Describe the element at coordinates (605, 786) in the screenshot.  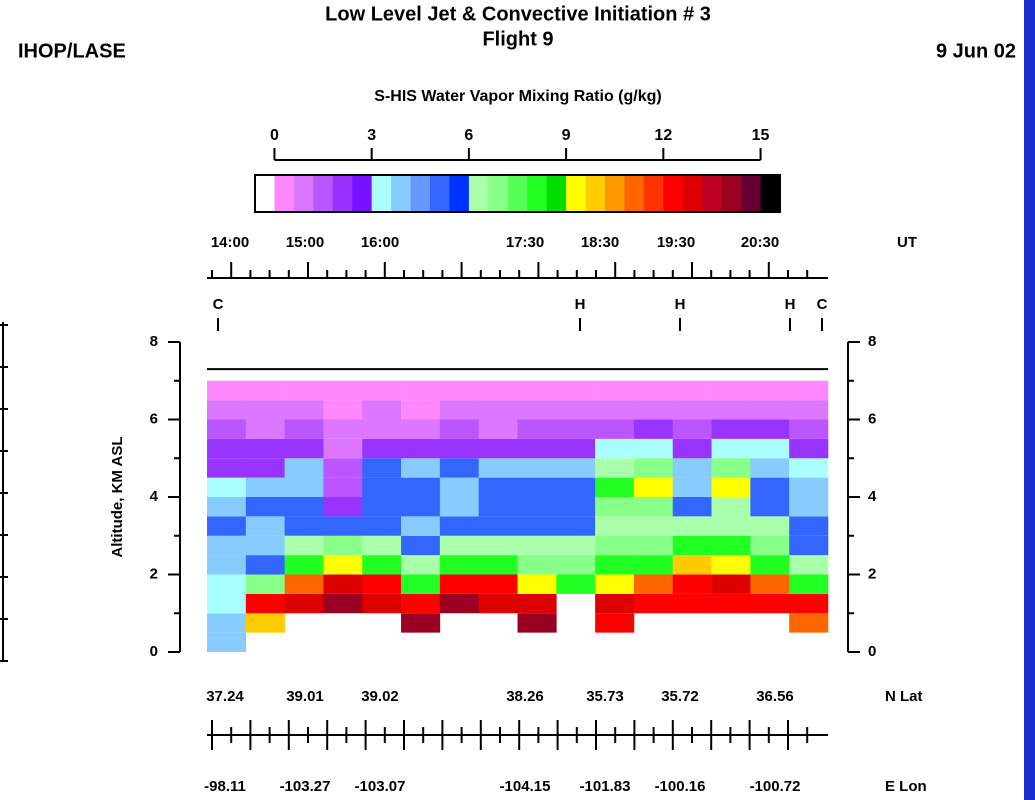
I see `lon-label: -101.83` at that location.